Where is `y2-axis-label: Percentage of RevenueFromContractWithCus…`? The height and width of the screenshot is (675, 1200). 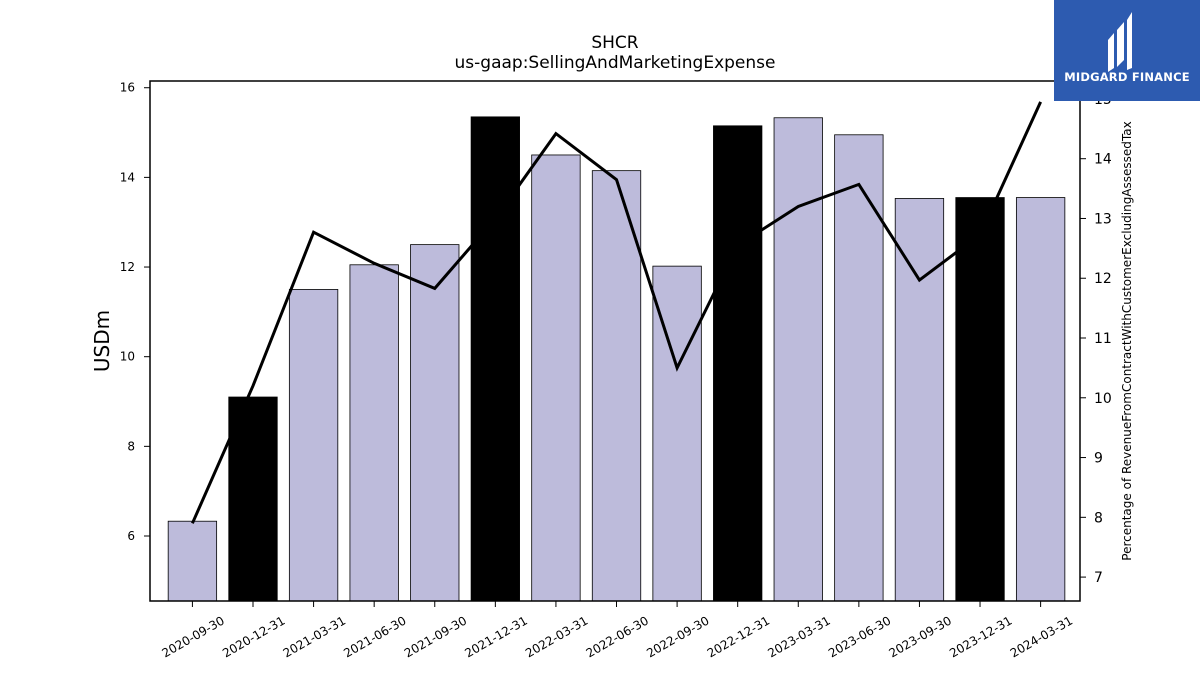
y2-axis-label: Percentage of RevenueFromContractWithCus… is located at coordinates (1127, 340).